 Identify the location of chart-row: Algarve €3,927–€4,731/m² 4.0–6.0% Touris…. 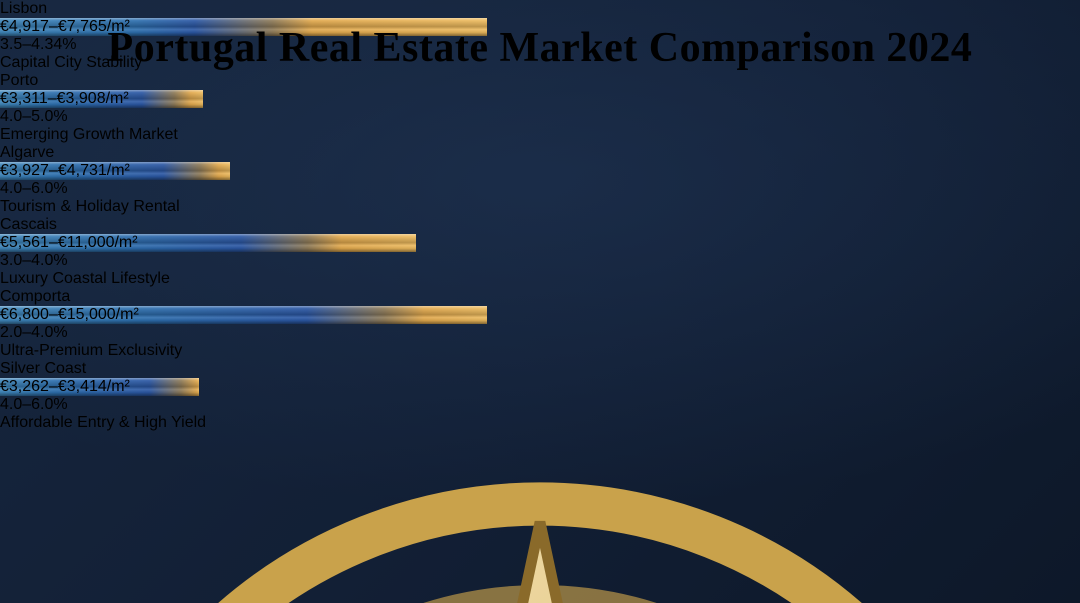
(540, 180).